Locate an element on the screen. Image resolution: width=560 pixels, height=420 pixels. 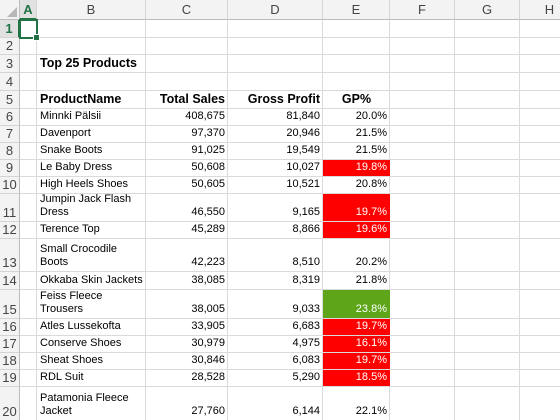
row-header-16: 16 is located at coordinates (10, 327).